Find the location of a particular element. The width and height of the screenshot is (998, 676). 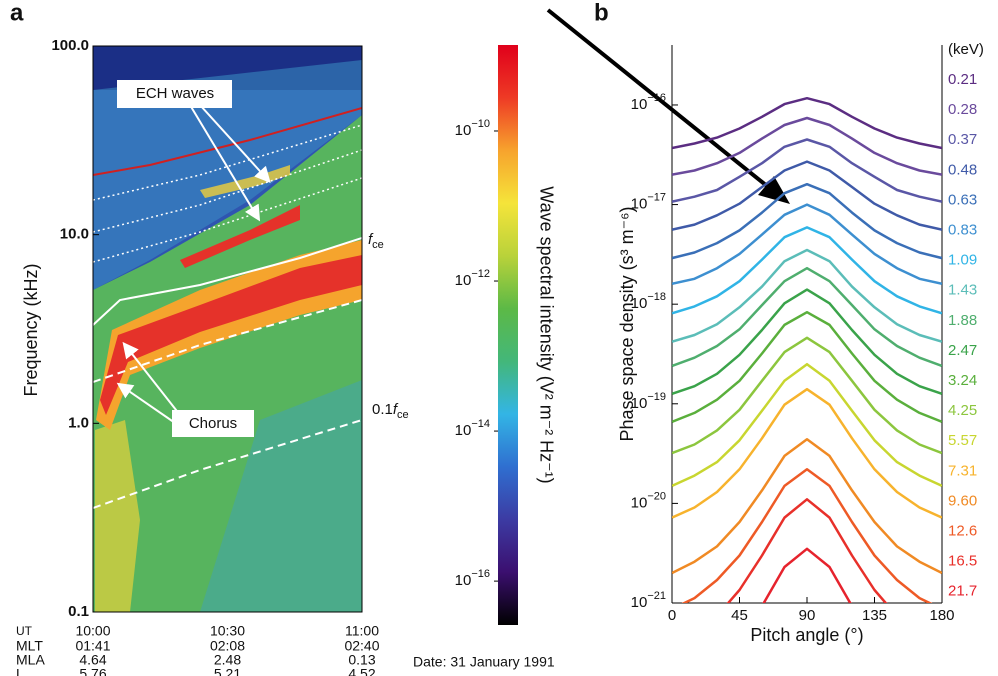

line-label: 0.1fce is located at coordinates (390, 411).